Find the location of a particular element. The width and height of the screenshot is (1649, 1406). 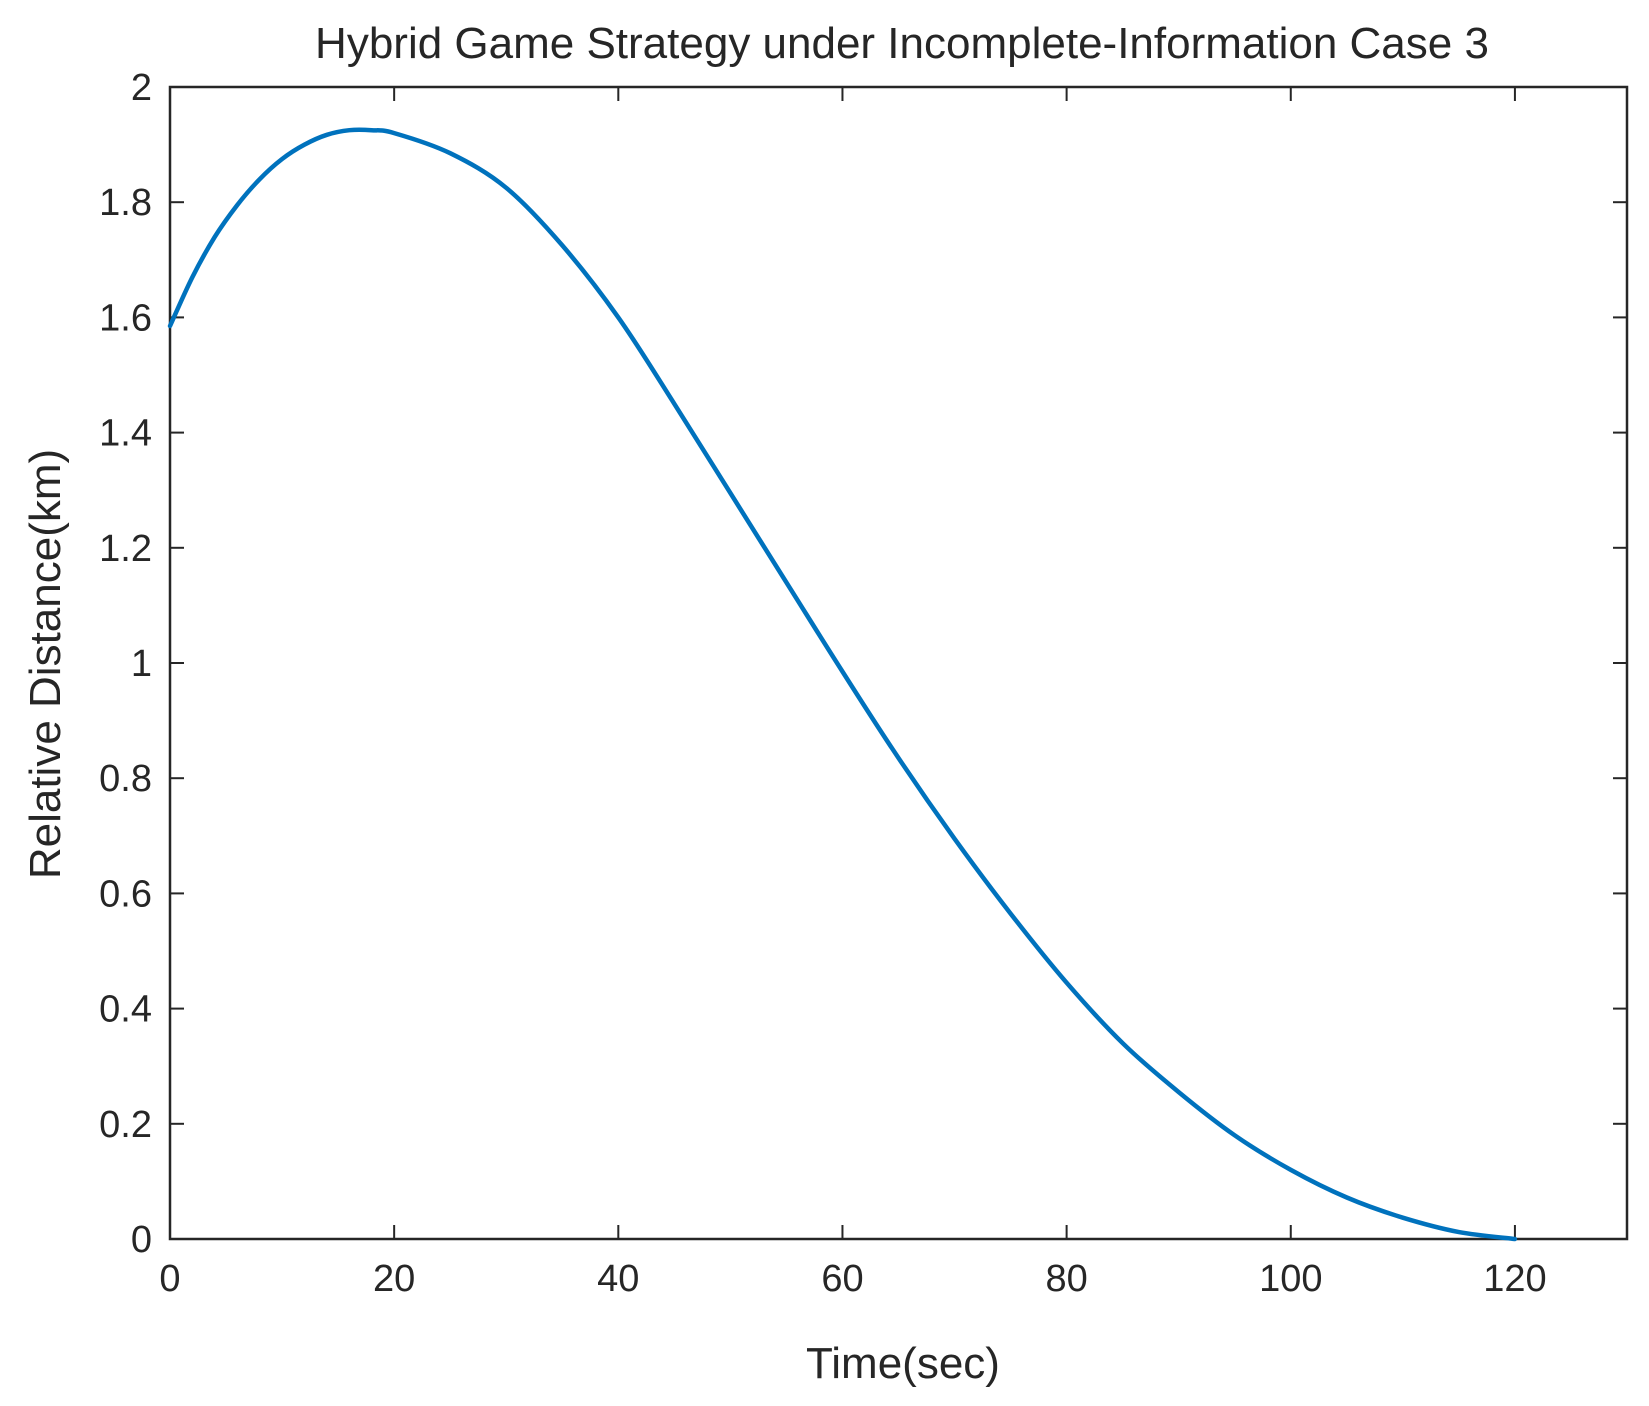

x-axis-label: Time(sec) is located at coordinates (903, 1363).